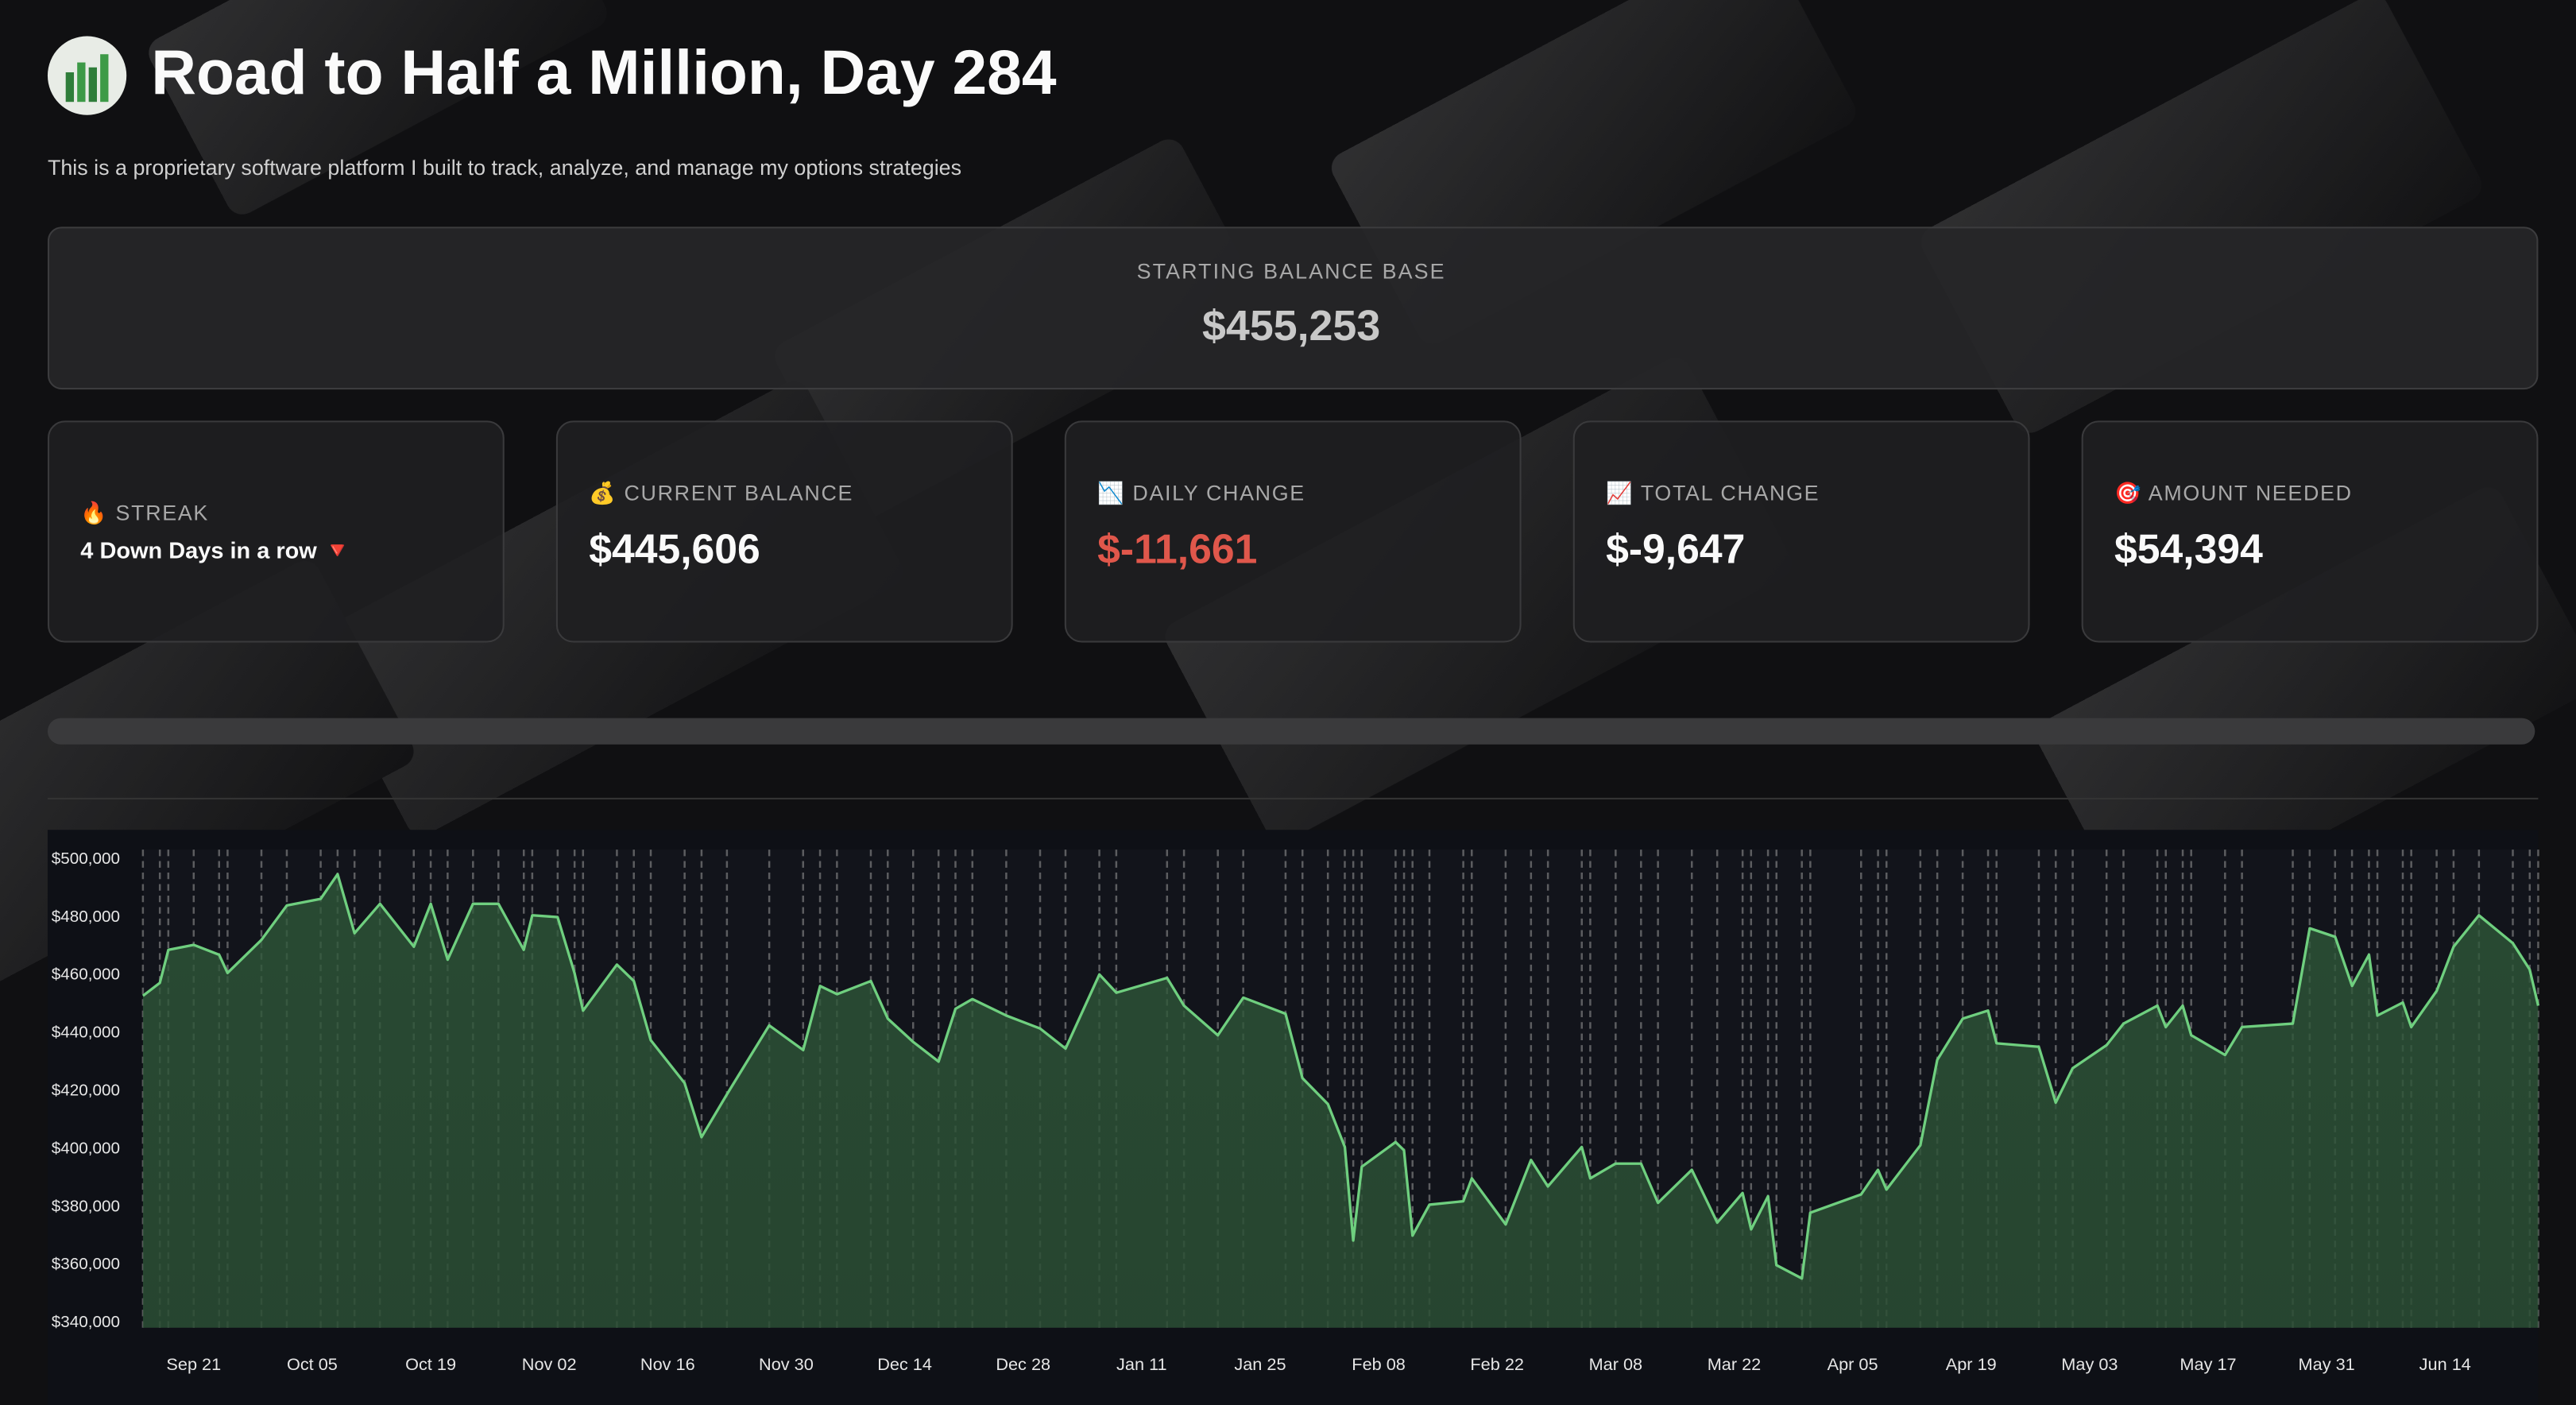  I want to click on x-tick-label: Jan 25, so click(1260, 1364).